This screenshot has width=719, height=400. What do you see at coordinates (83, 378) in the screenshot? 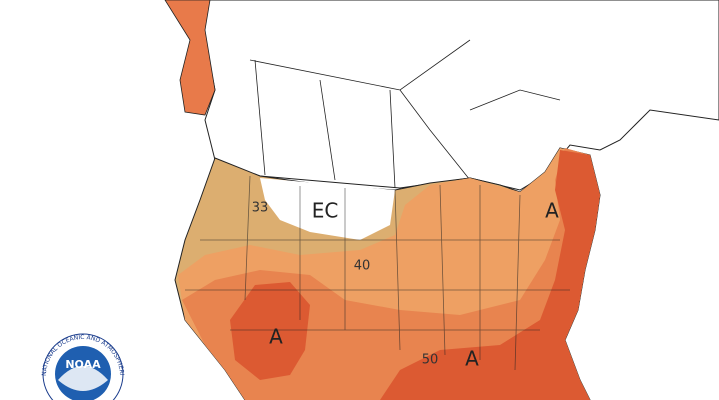
I see `logo-bird` at bounding box center [83, 378].